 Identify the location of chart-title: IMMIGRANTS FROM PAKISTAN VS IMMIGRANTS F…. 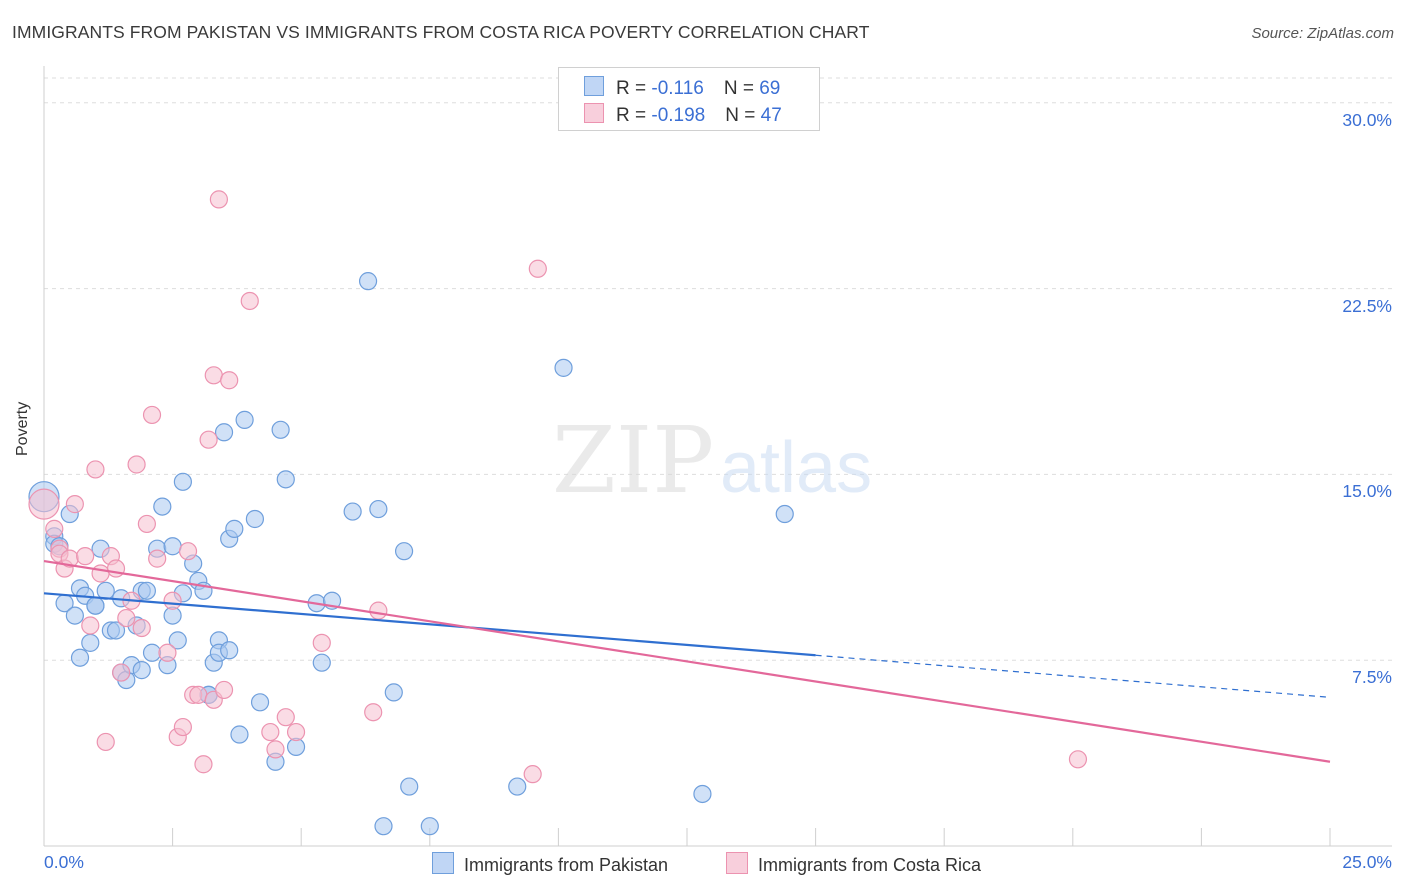
(441, 32).